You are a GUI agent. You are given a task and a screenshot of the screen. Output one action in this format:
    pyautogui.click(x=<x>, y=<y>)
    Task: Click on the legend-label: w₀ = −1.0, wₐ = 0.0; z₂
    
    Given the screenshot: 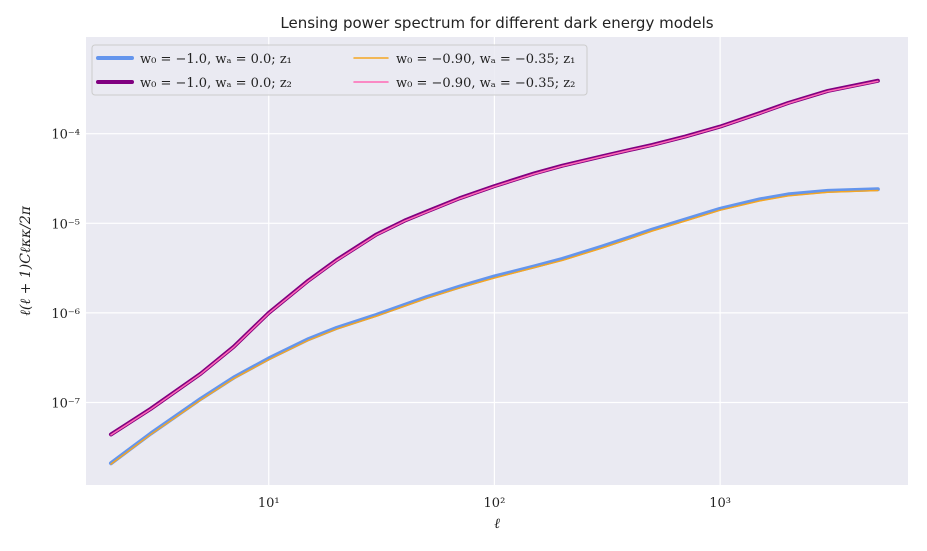 What is the action you would take?
    pyautogui.click(x=216, y=83)
    